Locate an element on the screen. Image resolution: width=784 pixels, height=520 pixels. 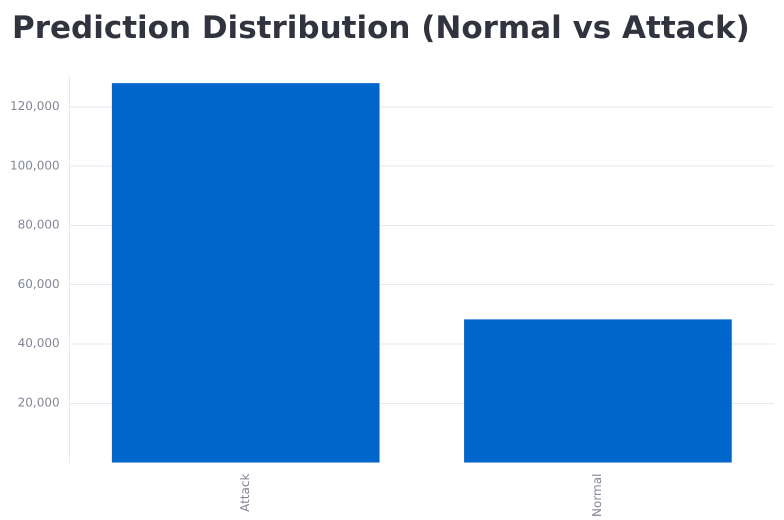
y-tick-label: 120,000 is located at coordinates (35, 105).